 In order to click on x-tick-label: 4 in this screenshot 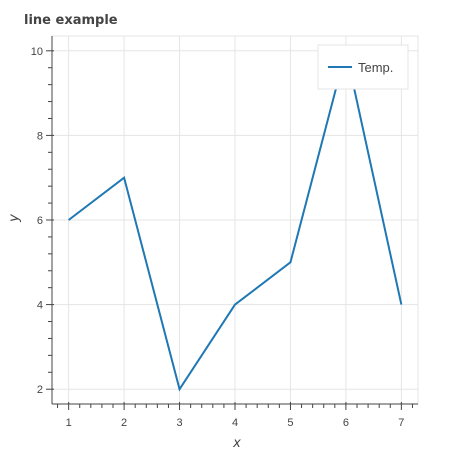, I will do `click(235, 423)`.